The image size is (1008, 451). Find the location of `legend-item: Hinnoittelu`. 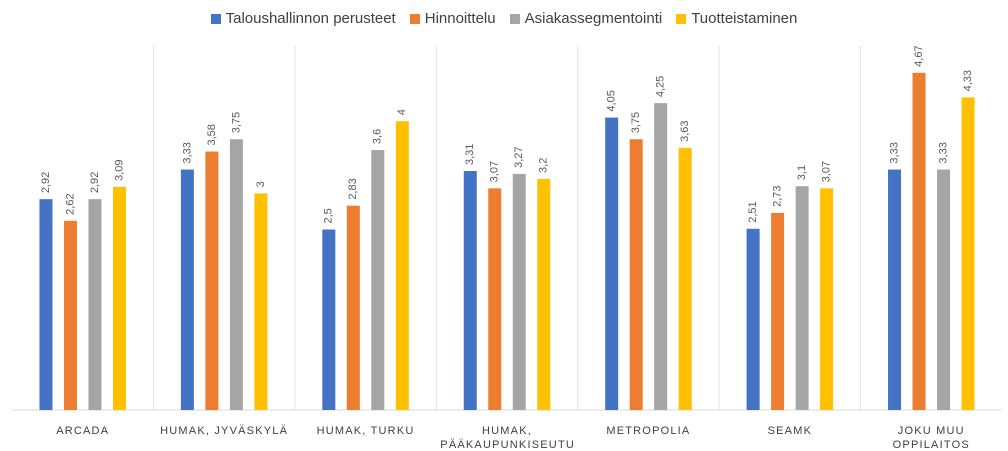

legend-item: Hinnoittelu is located at coordinates (452, 18).